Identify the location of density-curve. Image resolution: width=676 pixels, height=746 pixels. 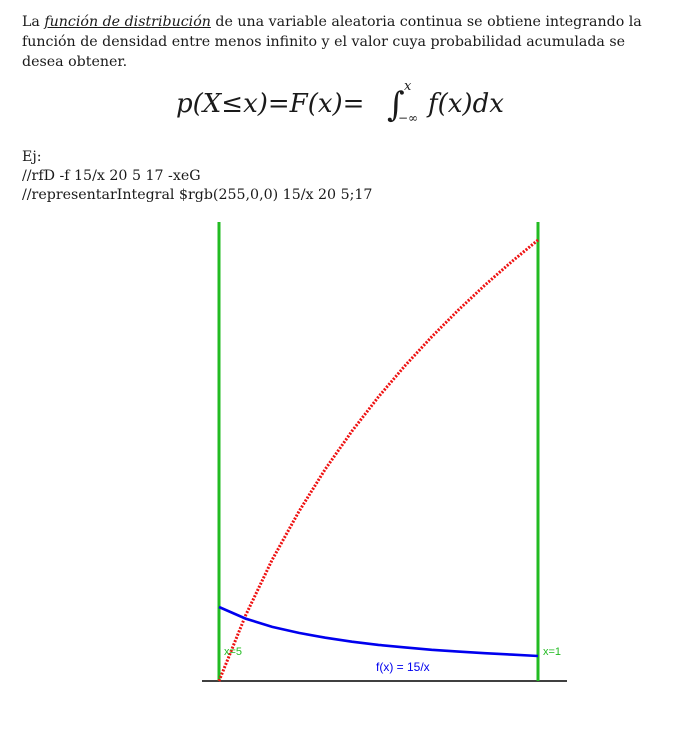
(378, 631).